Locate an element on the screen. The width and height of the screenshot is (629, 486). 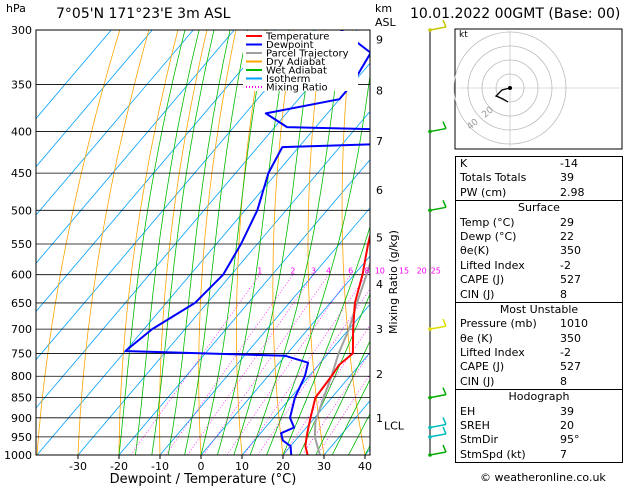
mixing-ratio-label: 20 is located at coordinates (422, 271).